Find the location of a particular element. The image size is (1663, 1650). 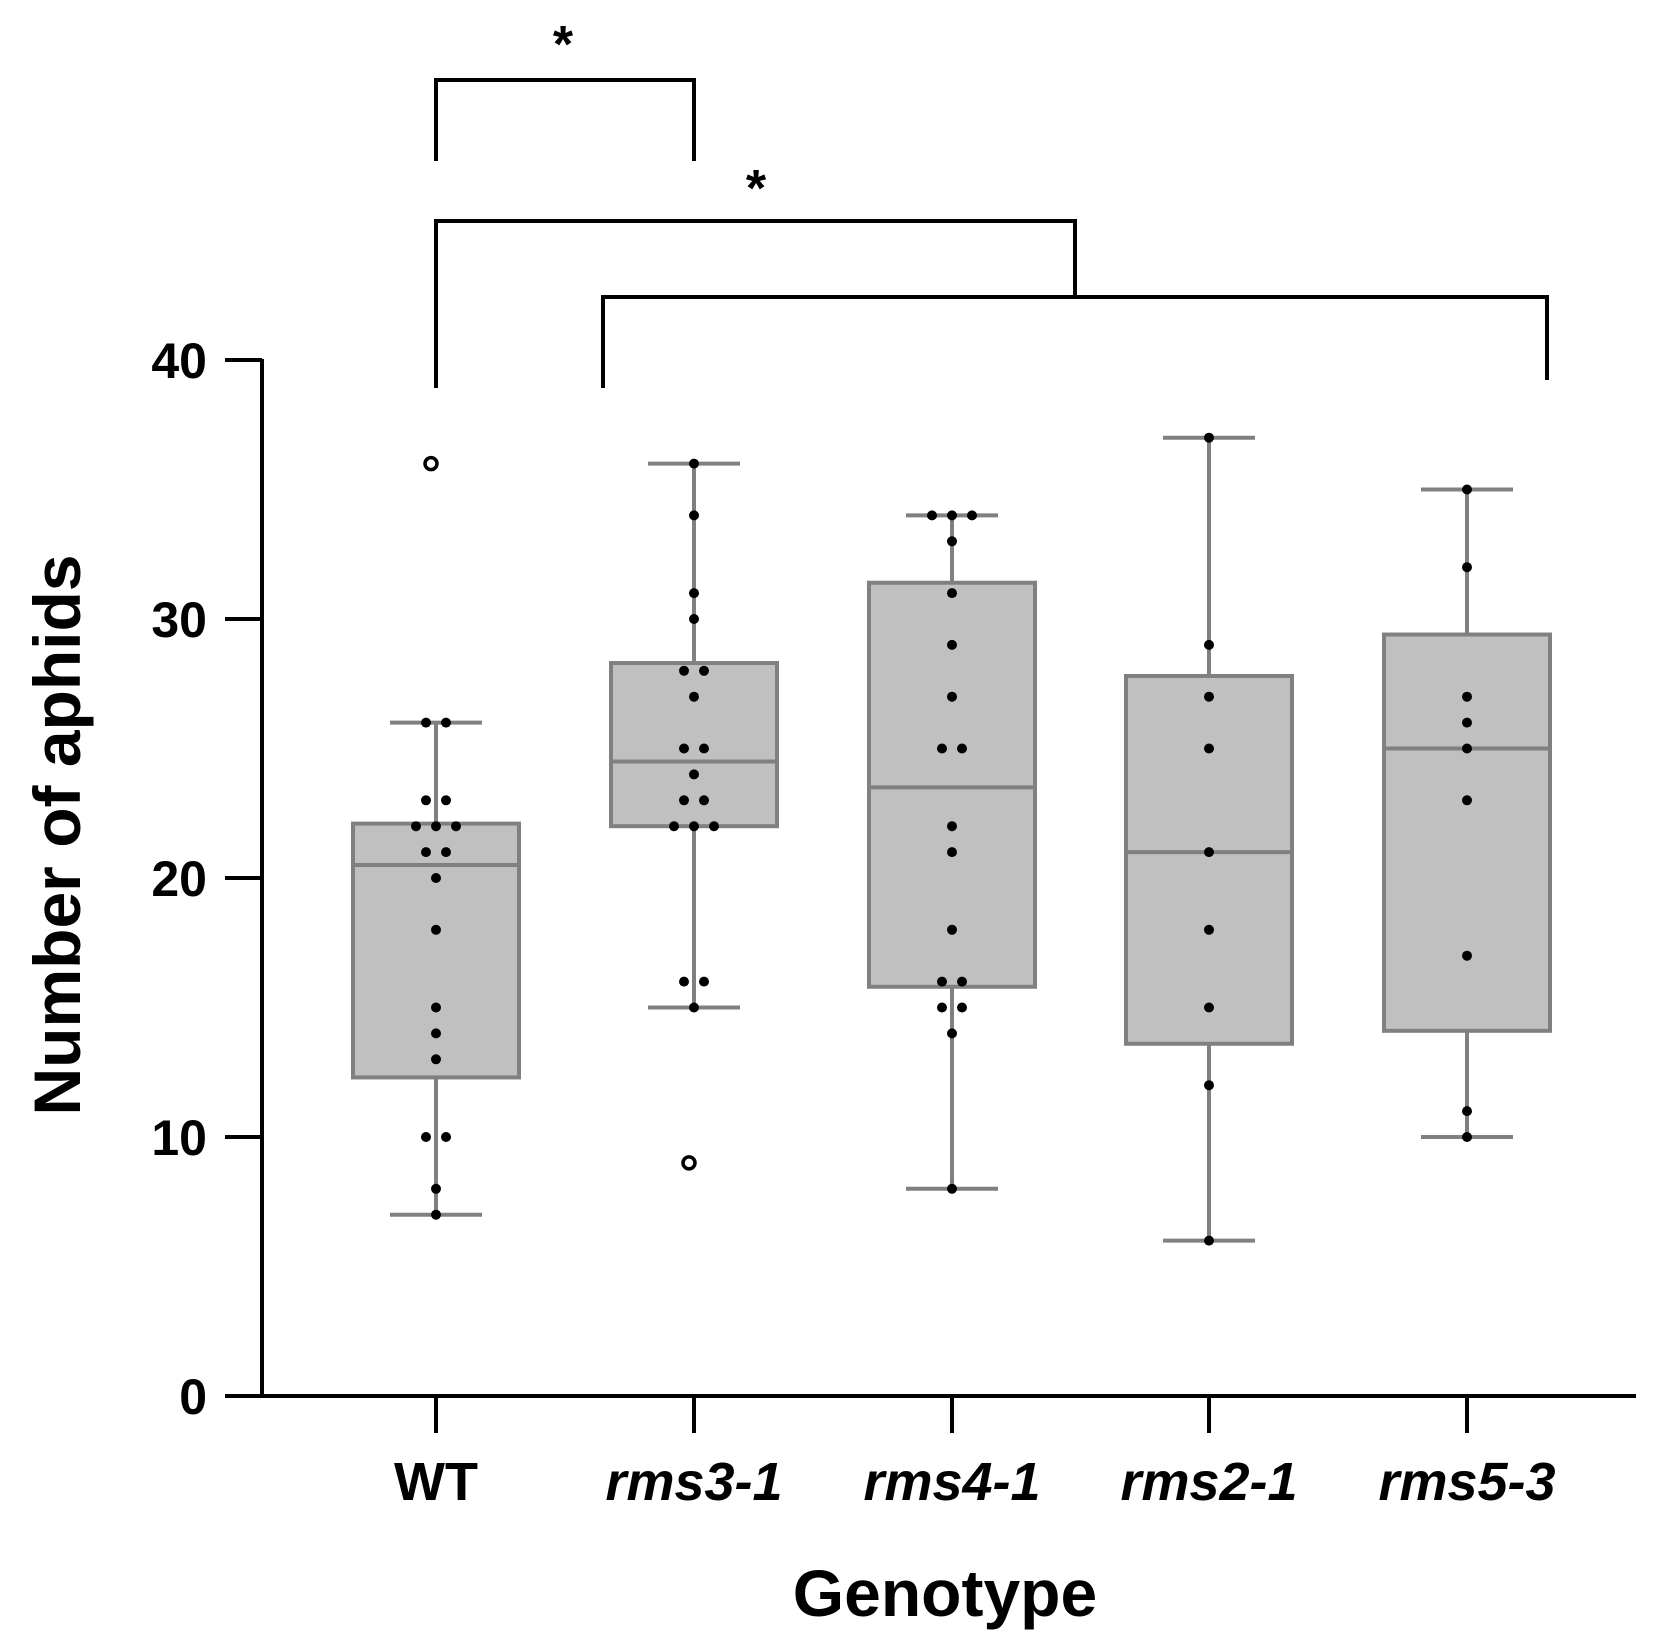

y-tick-label: 10 is located at coordinates (179, 1138).